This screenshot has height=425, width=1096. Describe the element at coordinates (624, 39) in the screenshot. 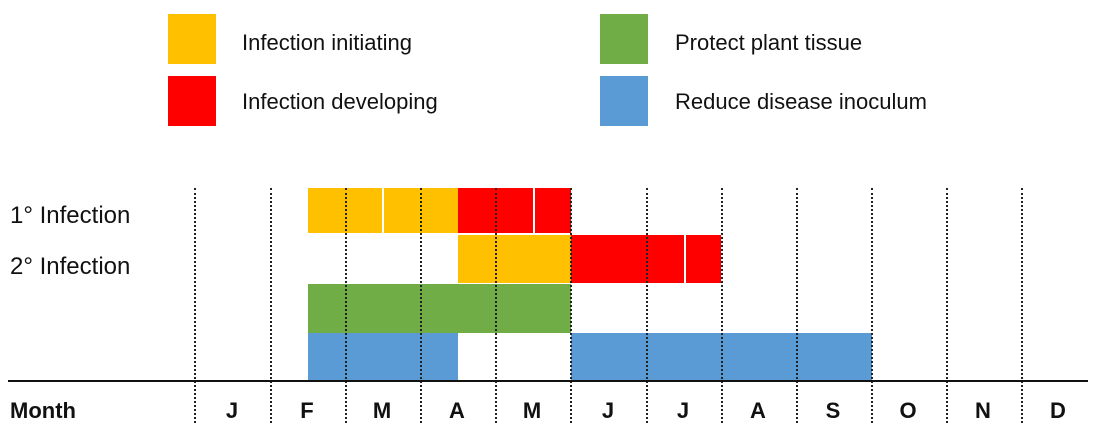

I see `legend-swatch-protect` at that location.